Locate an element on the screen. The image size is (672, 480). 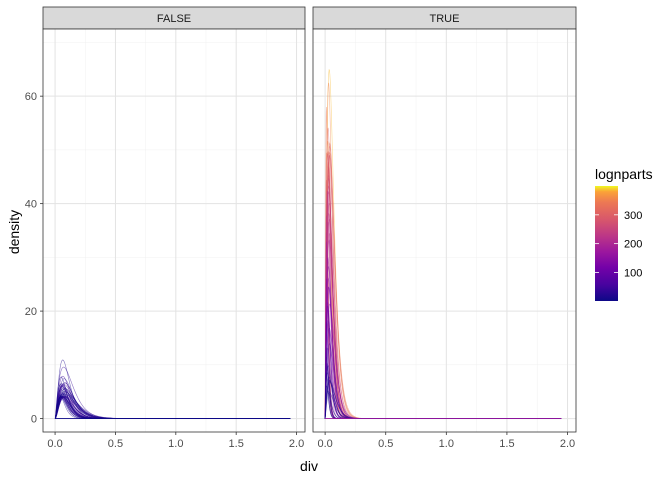
x-axis-title: div is located at coordinates (309, 466).